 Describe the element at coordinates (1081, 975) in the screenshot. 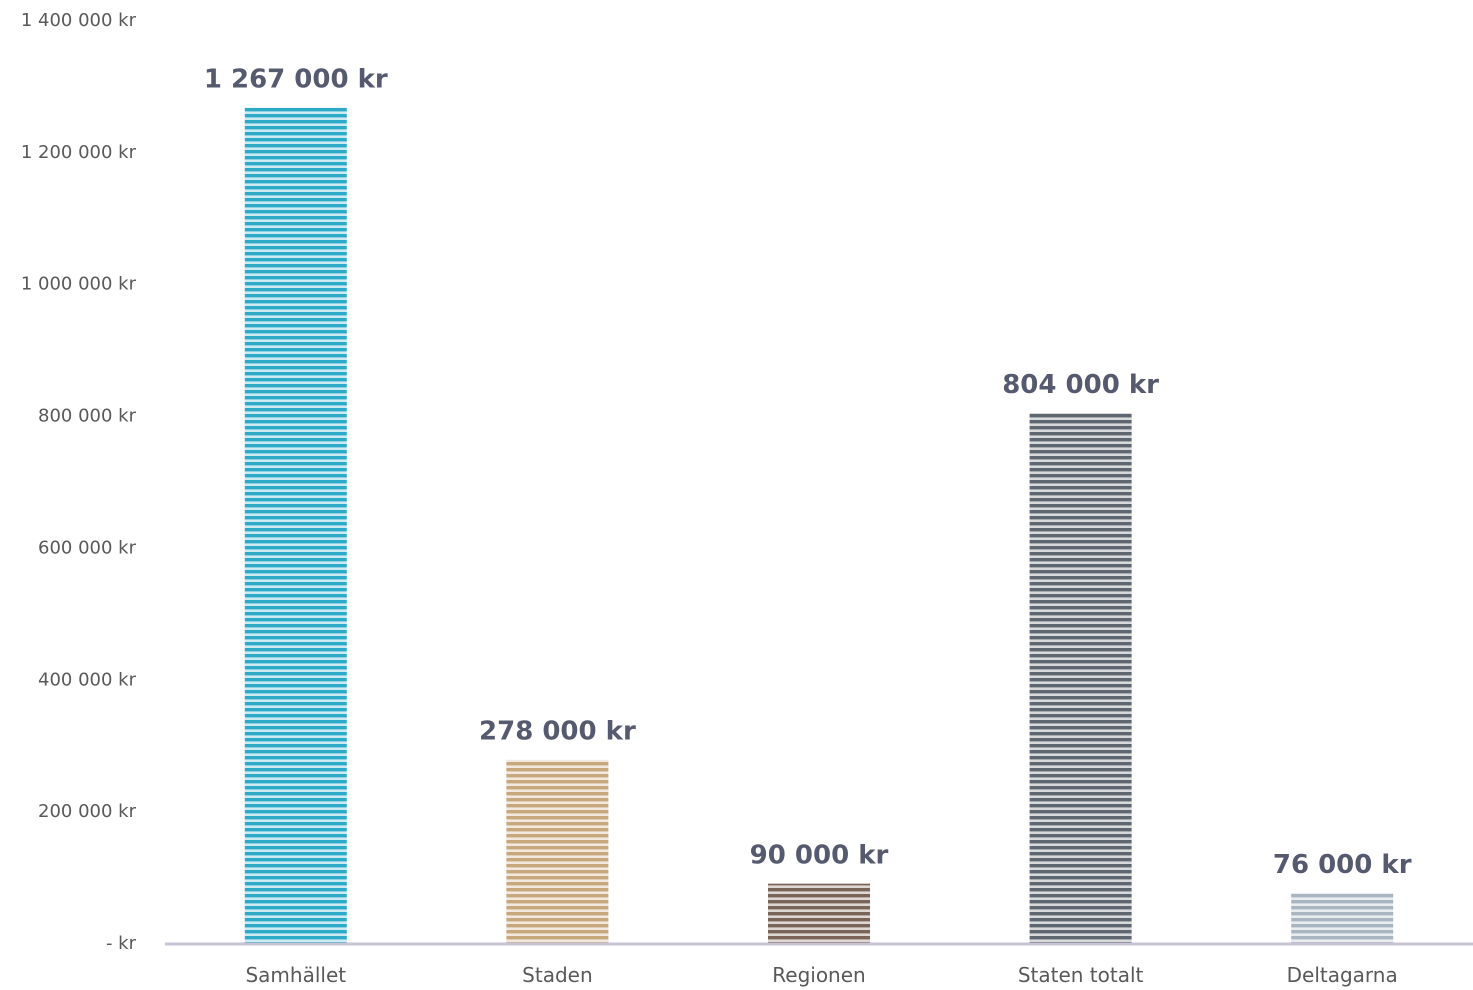

I see `x-tick-label: Staten totalt` at that location.